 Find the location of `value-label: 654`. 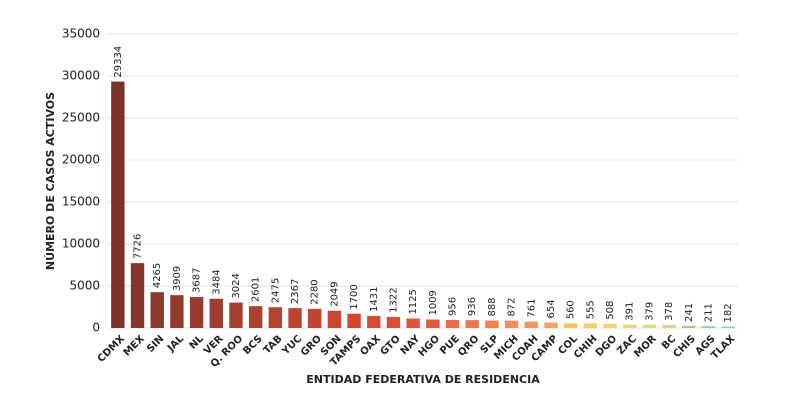

value-label: 654 is located at coordinates (551, 308).